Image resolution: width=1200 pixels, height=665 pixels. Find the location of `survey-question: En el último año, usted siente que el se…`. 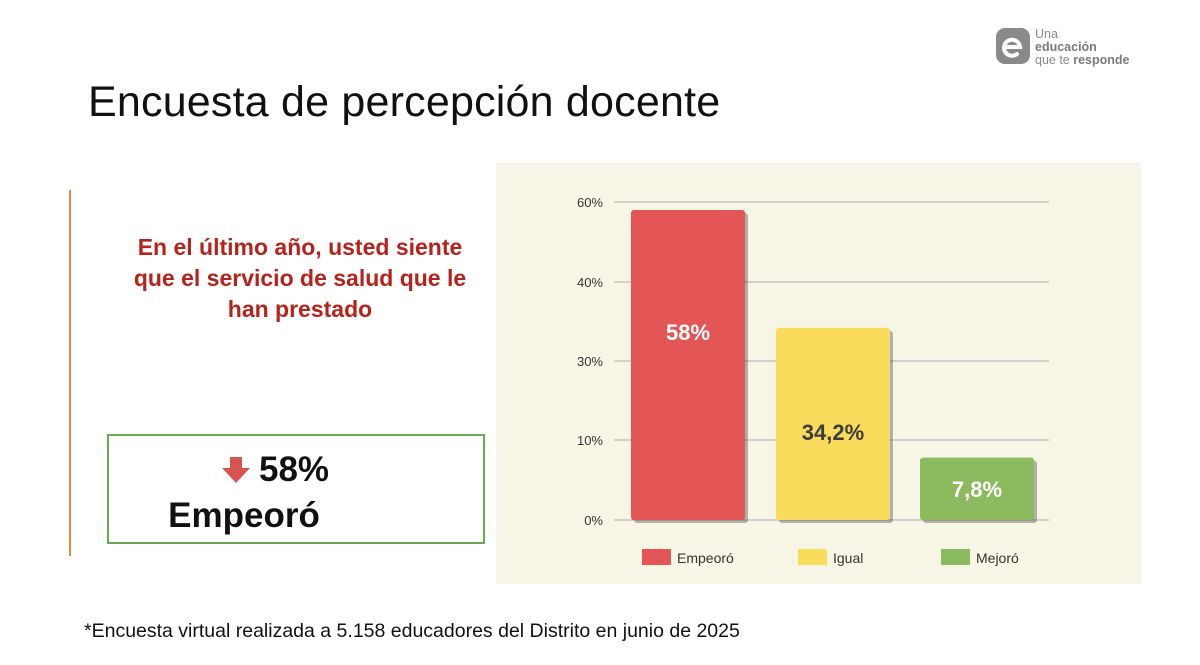

survey-question: En el último año, usted siente que el se… is located at coordinates (300, 278).